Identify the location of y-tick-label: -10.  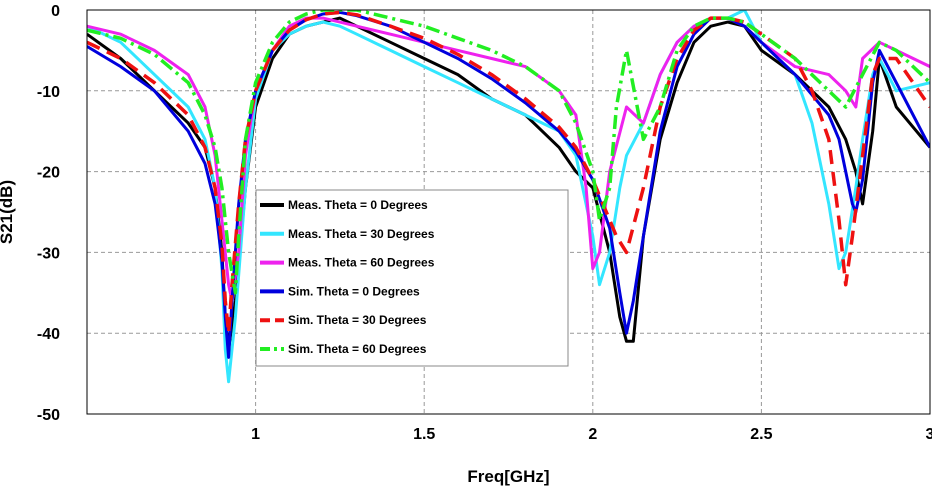
(48, 92).